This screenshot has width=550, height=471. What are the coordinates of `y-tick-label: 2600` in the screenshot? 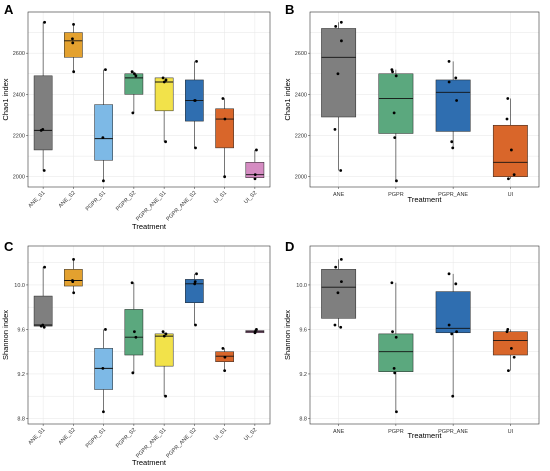 It's located at (301, 54).